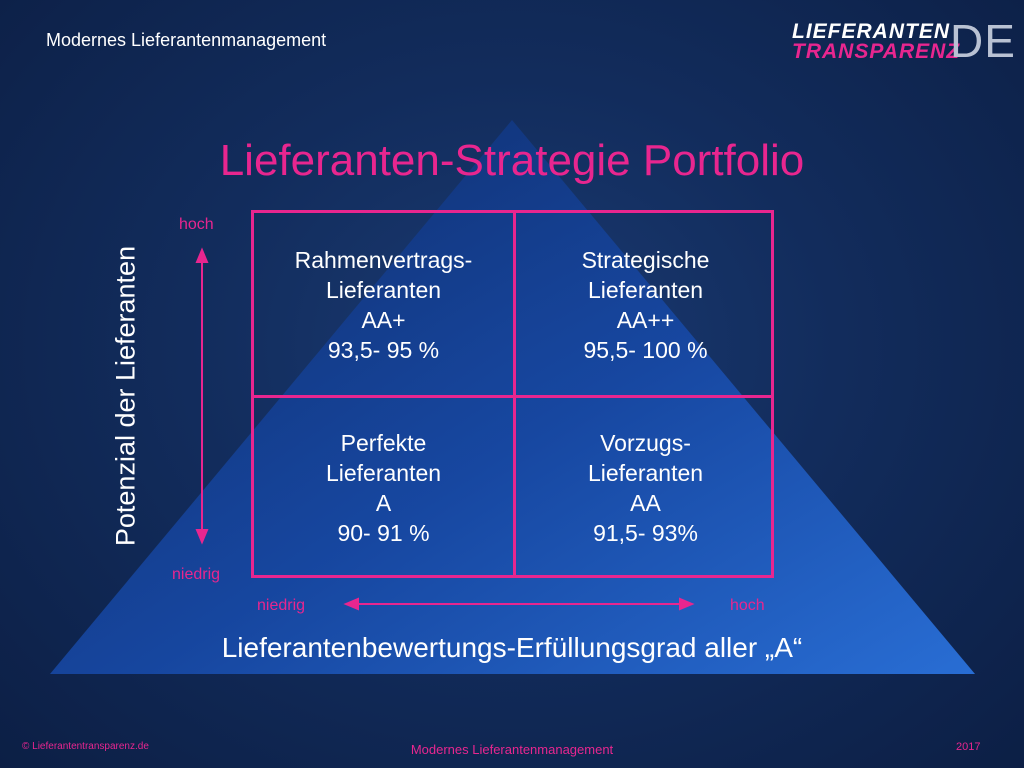 The height and width of the screenshot is (768, 1024). I want to click on y-axis-arrow-up-head, so click(202, 255).